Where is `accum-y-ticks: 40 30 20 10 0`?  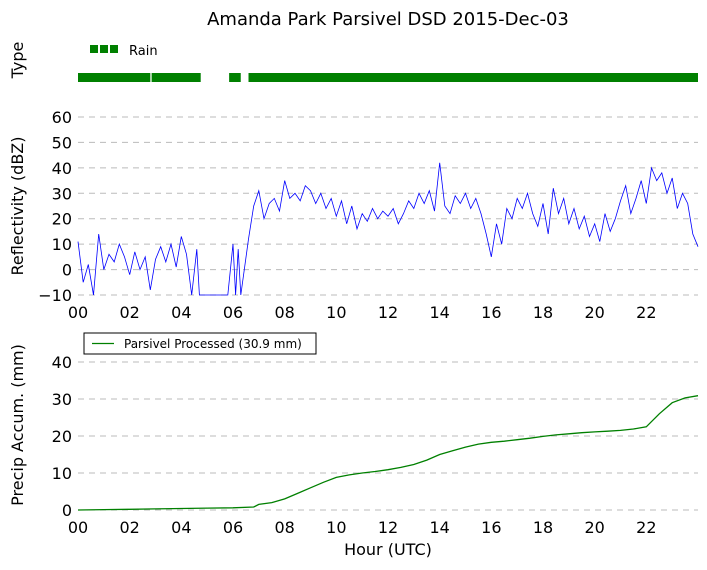 accum-y-ticks: 40 30 20 10 0 is located at coordinates (62, 436).